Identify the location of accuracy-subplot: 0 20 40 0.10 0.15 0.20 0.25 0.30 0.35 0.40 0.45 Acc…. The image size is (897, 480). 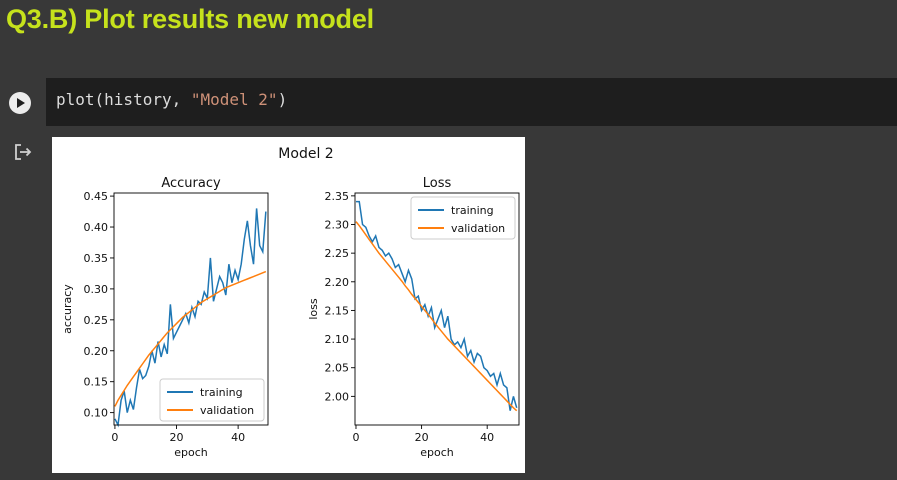
(165, 317).